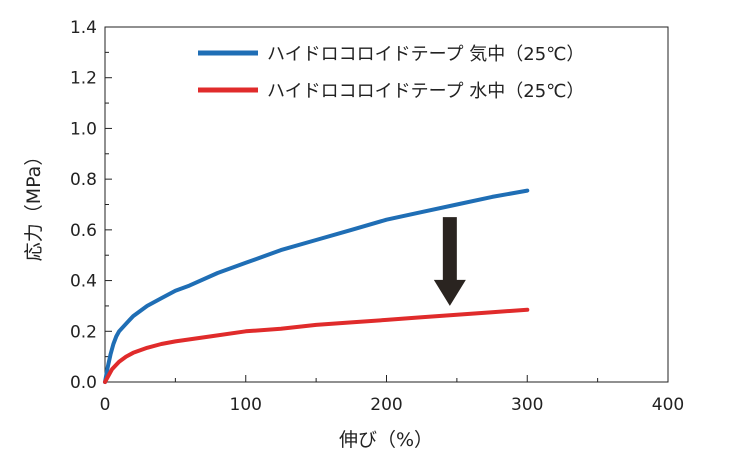 This screenshot has height=464, width=750. I want to click on y-tick-label: 1.0, so click(83, 129).